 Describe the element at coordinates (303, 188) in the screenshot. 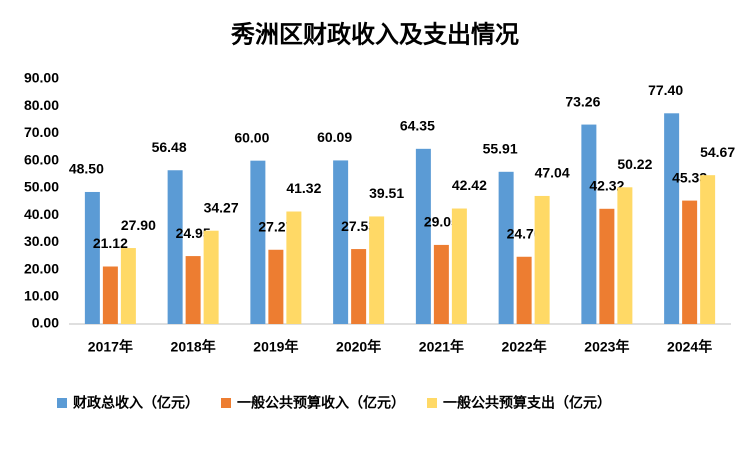

I see `value-label: 41.32` at that location.